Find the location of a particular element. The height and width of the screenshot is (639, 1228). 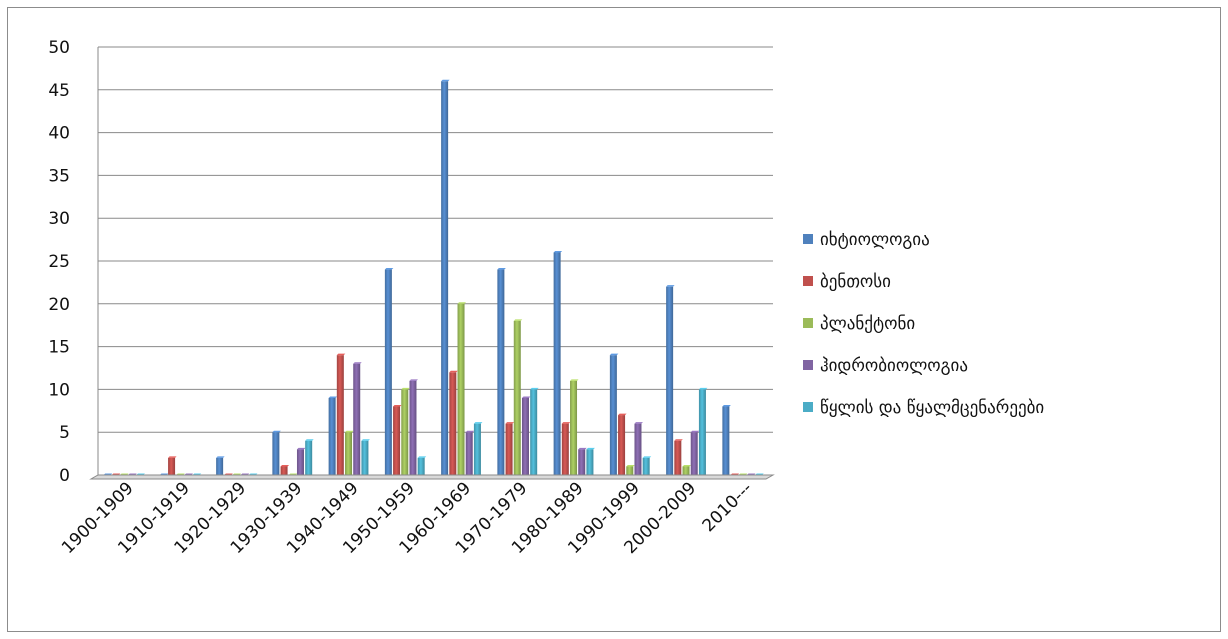

y-tick-label: 40 is located at coordinates (59, 134).